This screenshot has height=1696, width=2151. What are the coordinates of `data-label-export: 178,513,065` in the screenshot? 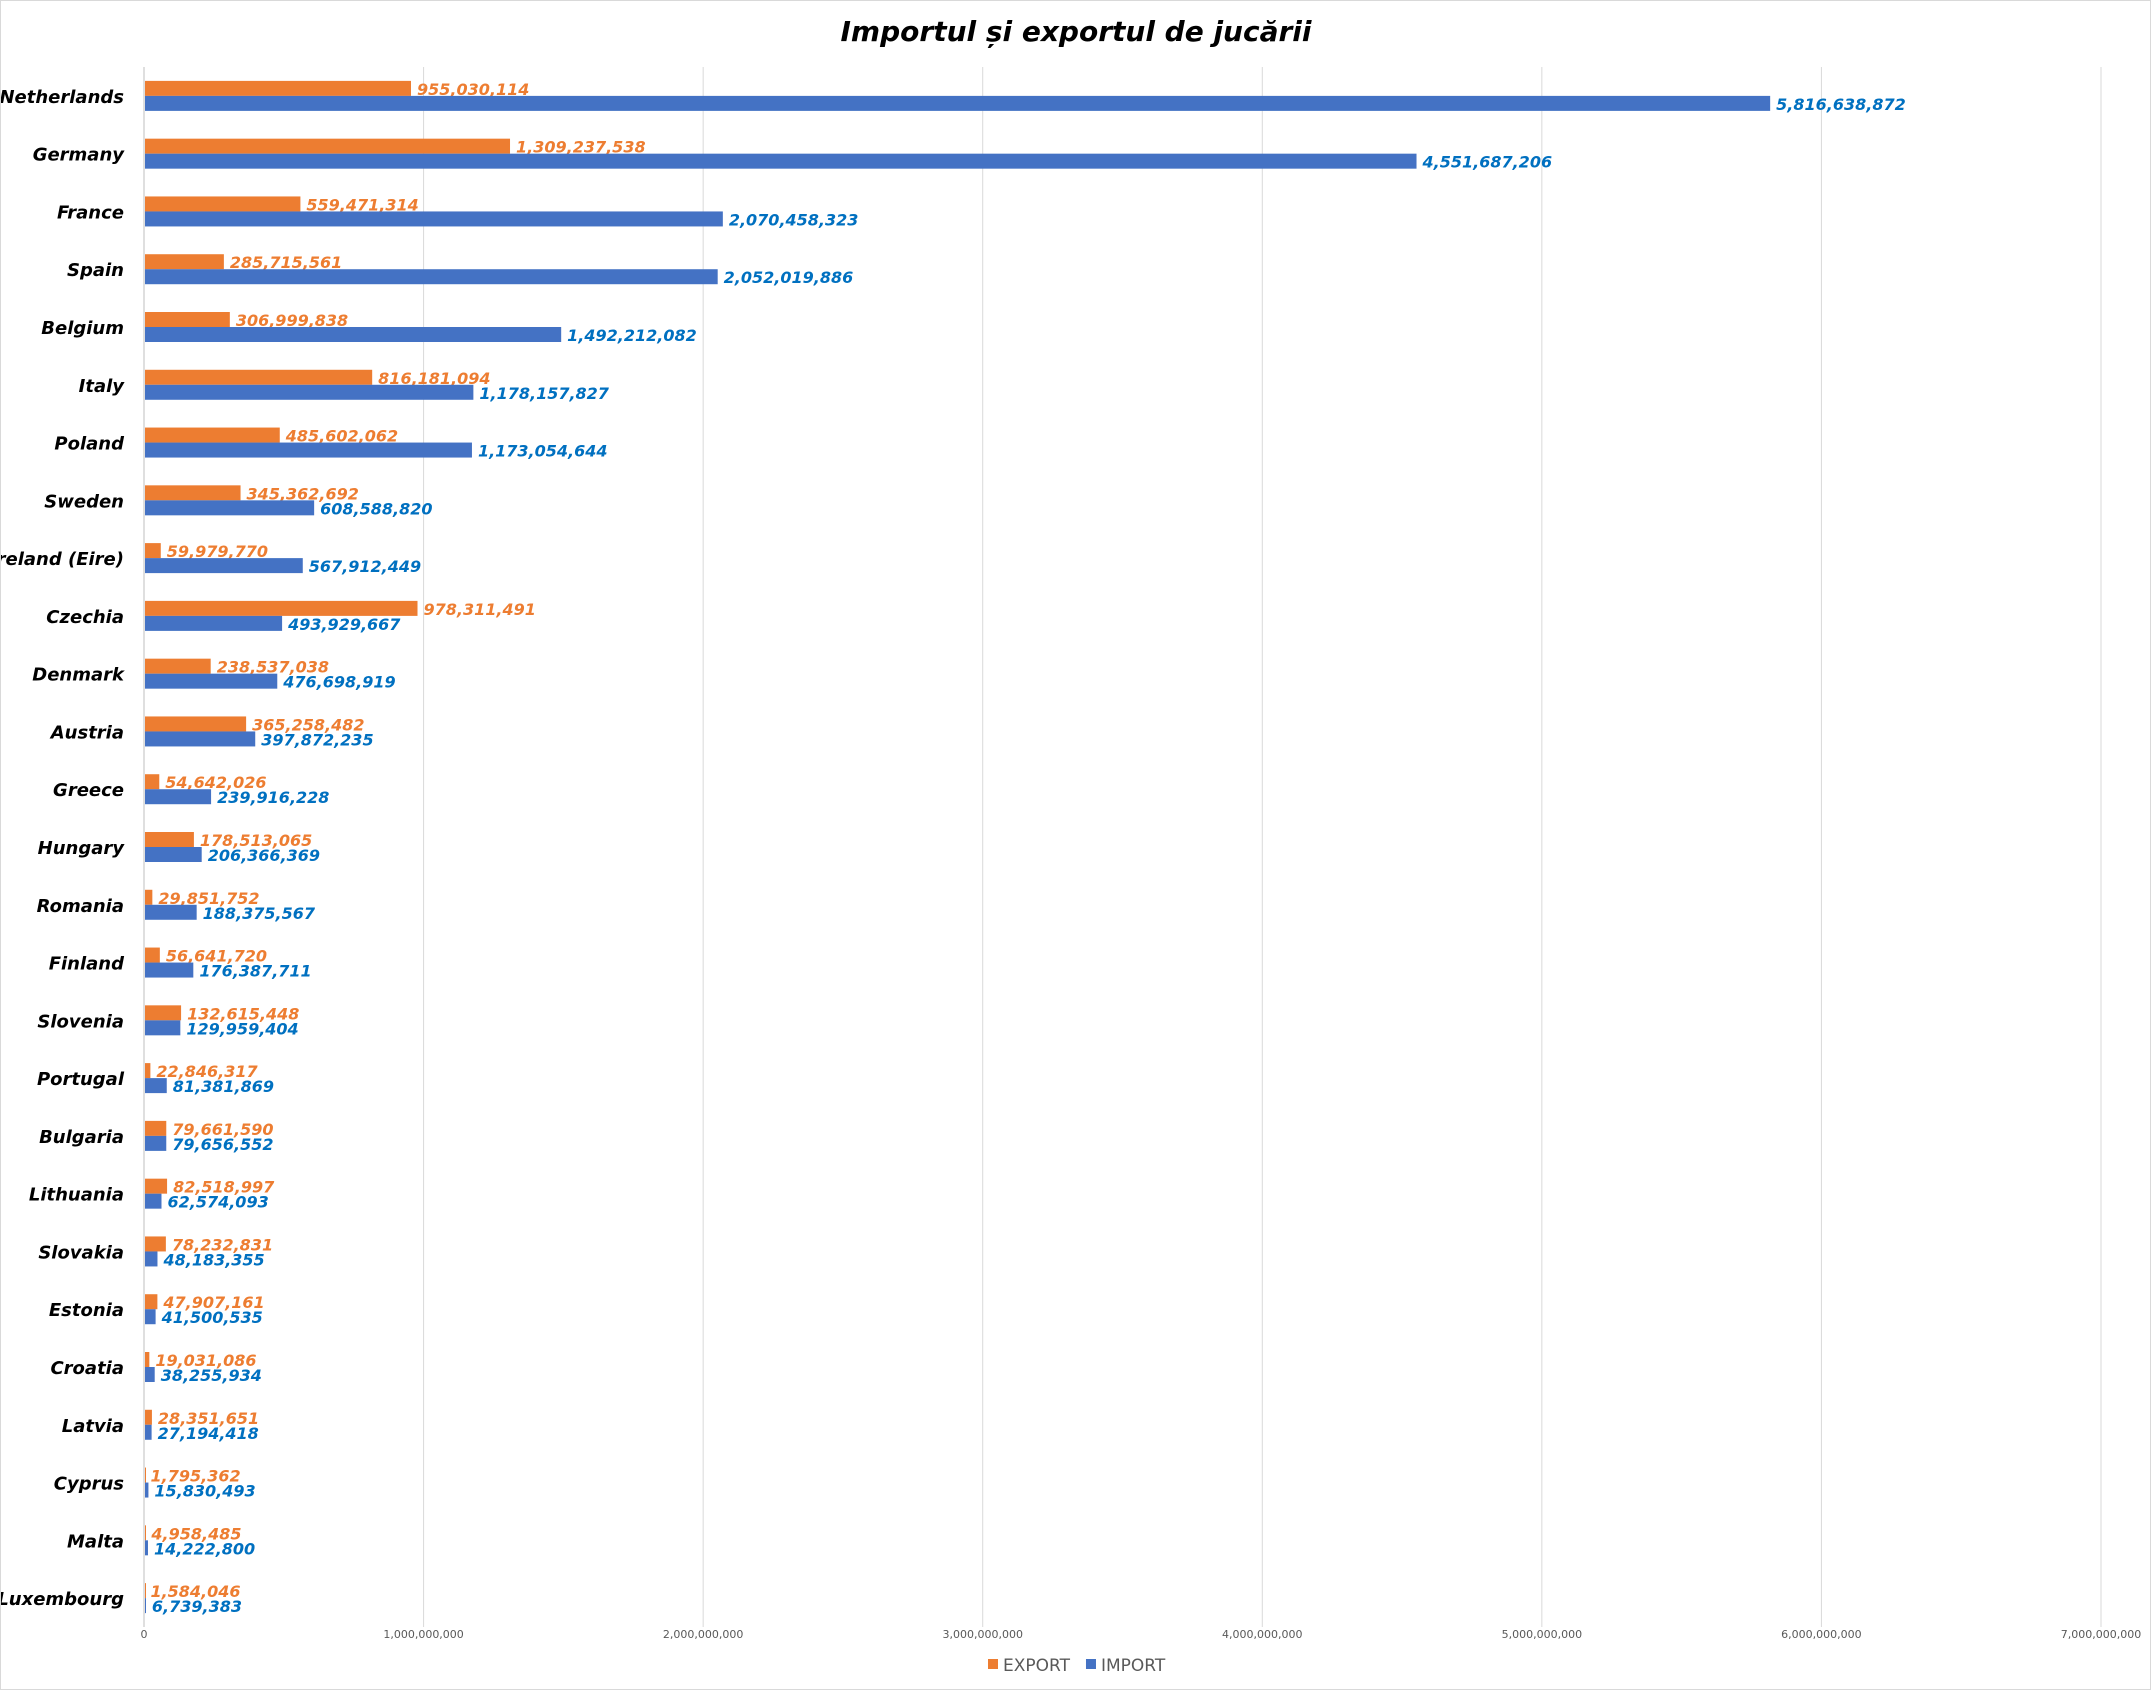 It's located at (256, 840).